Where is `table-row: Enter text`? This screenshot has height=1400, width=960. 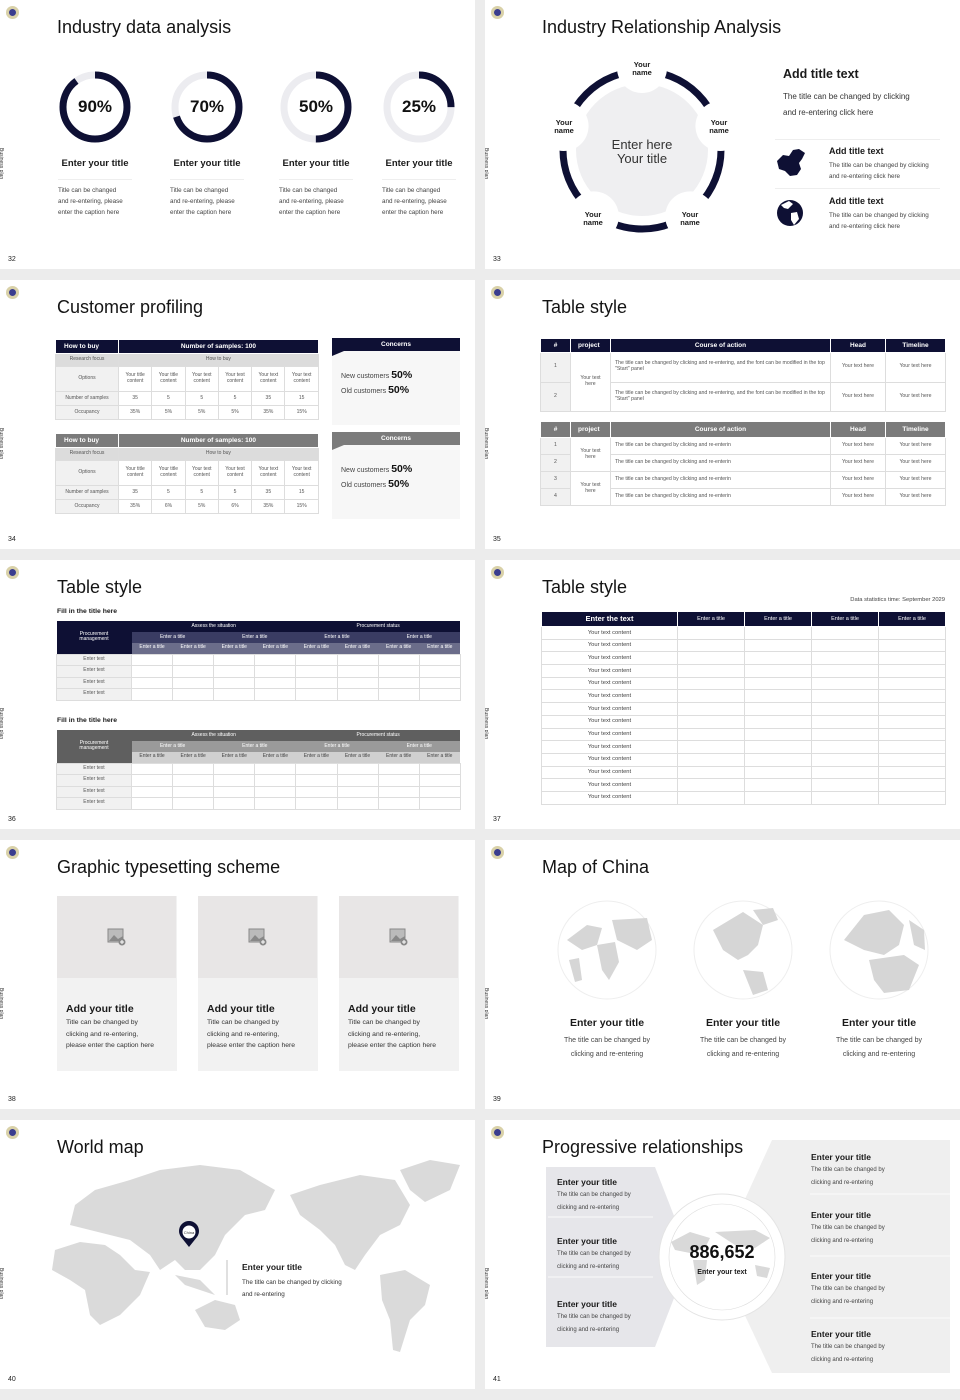
table-row: Enter text is located at coordinates (258, 780).